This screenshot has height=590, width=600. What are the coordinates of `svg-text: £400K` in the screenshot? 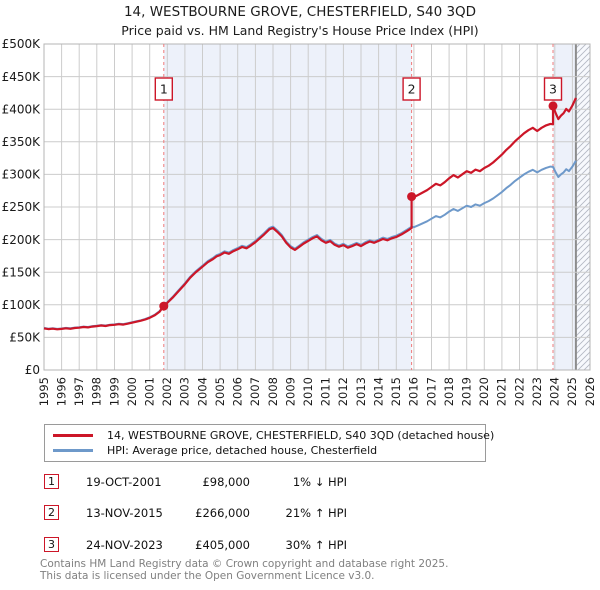 It's located at (22, 109).